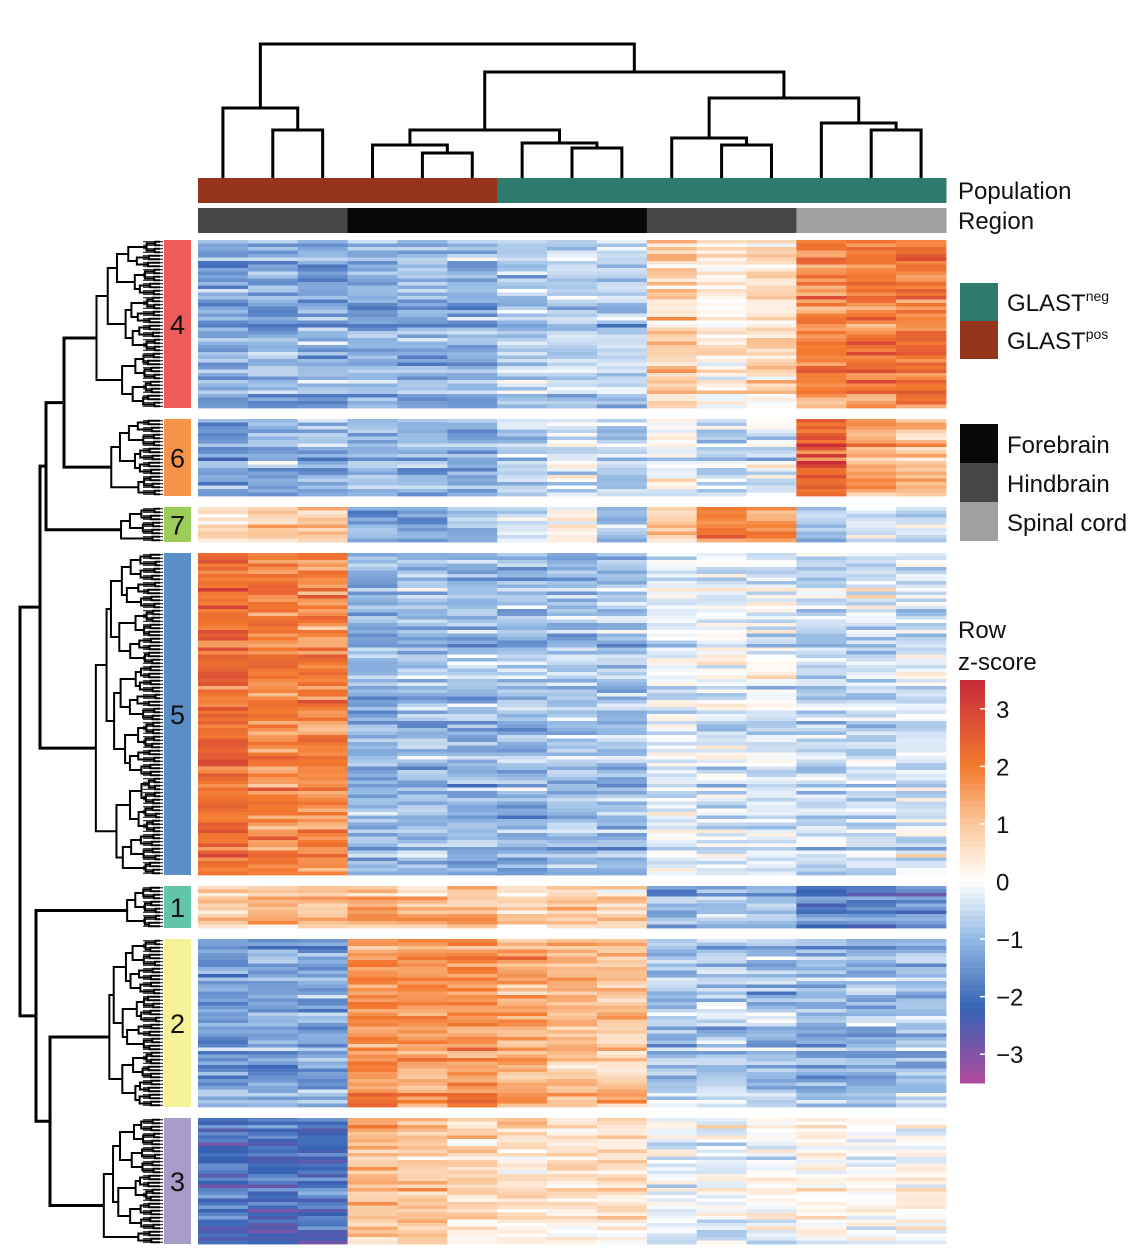 Image resolution: width=1140 pixels, height=1256 pixels. I want to click on cluster-label: 2, so click(177, 1024).